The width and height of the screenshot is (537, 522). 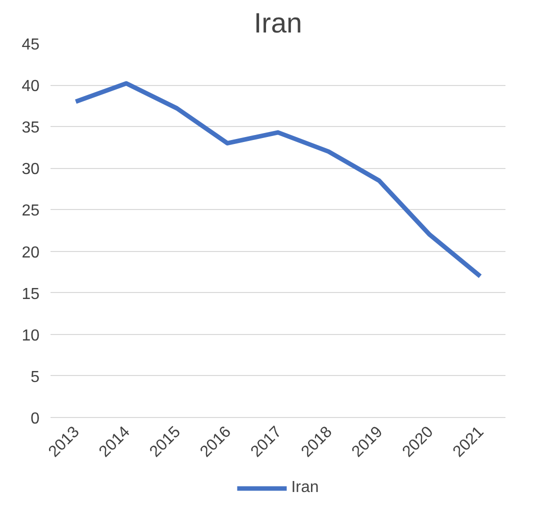 I want to click on y-tick-label: 10, so click(x=31, y=335).